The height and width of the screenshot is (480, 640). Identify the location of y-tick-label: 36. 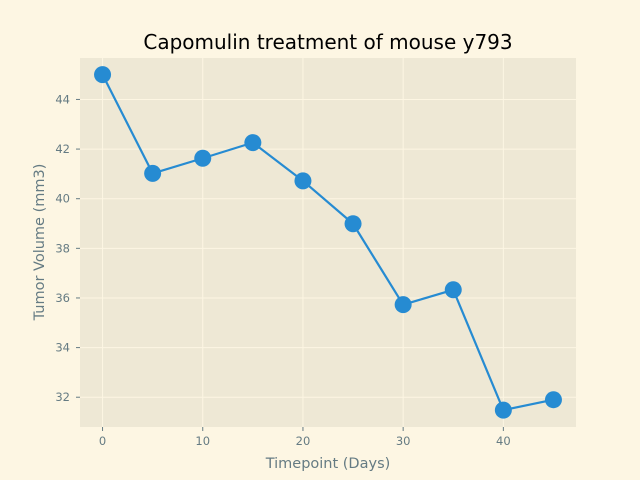
(62, 298).